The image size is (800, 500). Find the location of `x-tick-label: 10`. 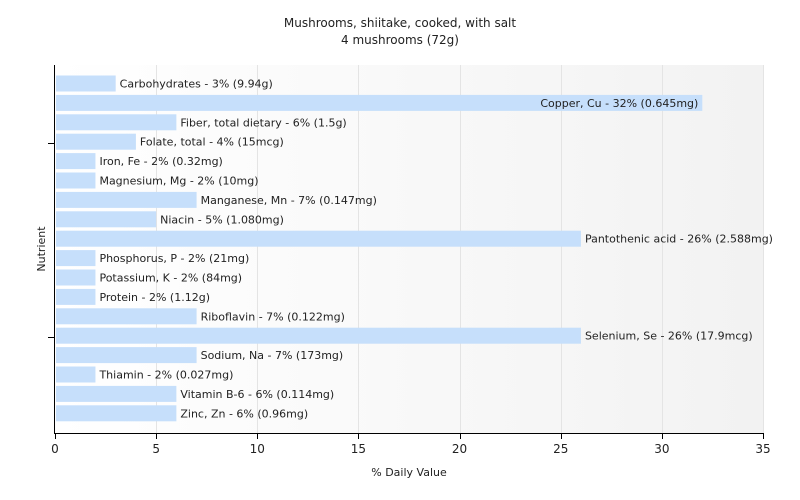

x-tick-label: 10 is located at coordinates (257, 449).